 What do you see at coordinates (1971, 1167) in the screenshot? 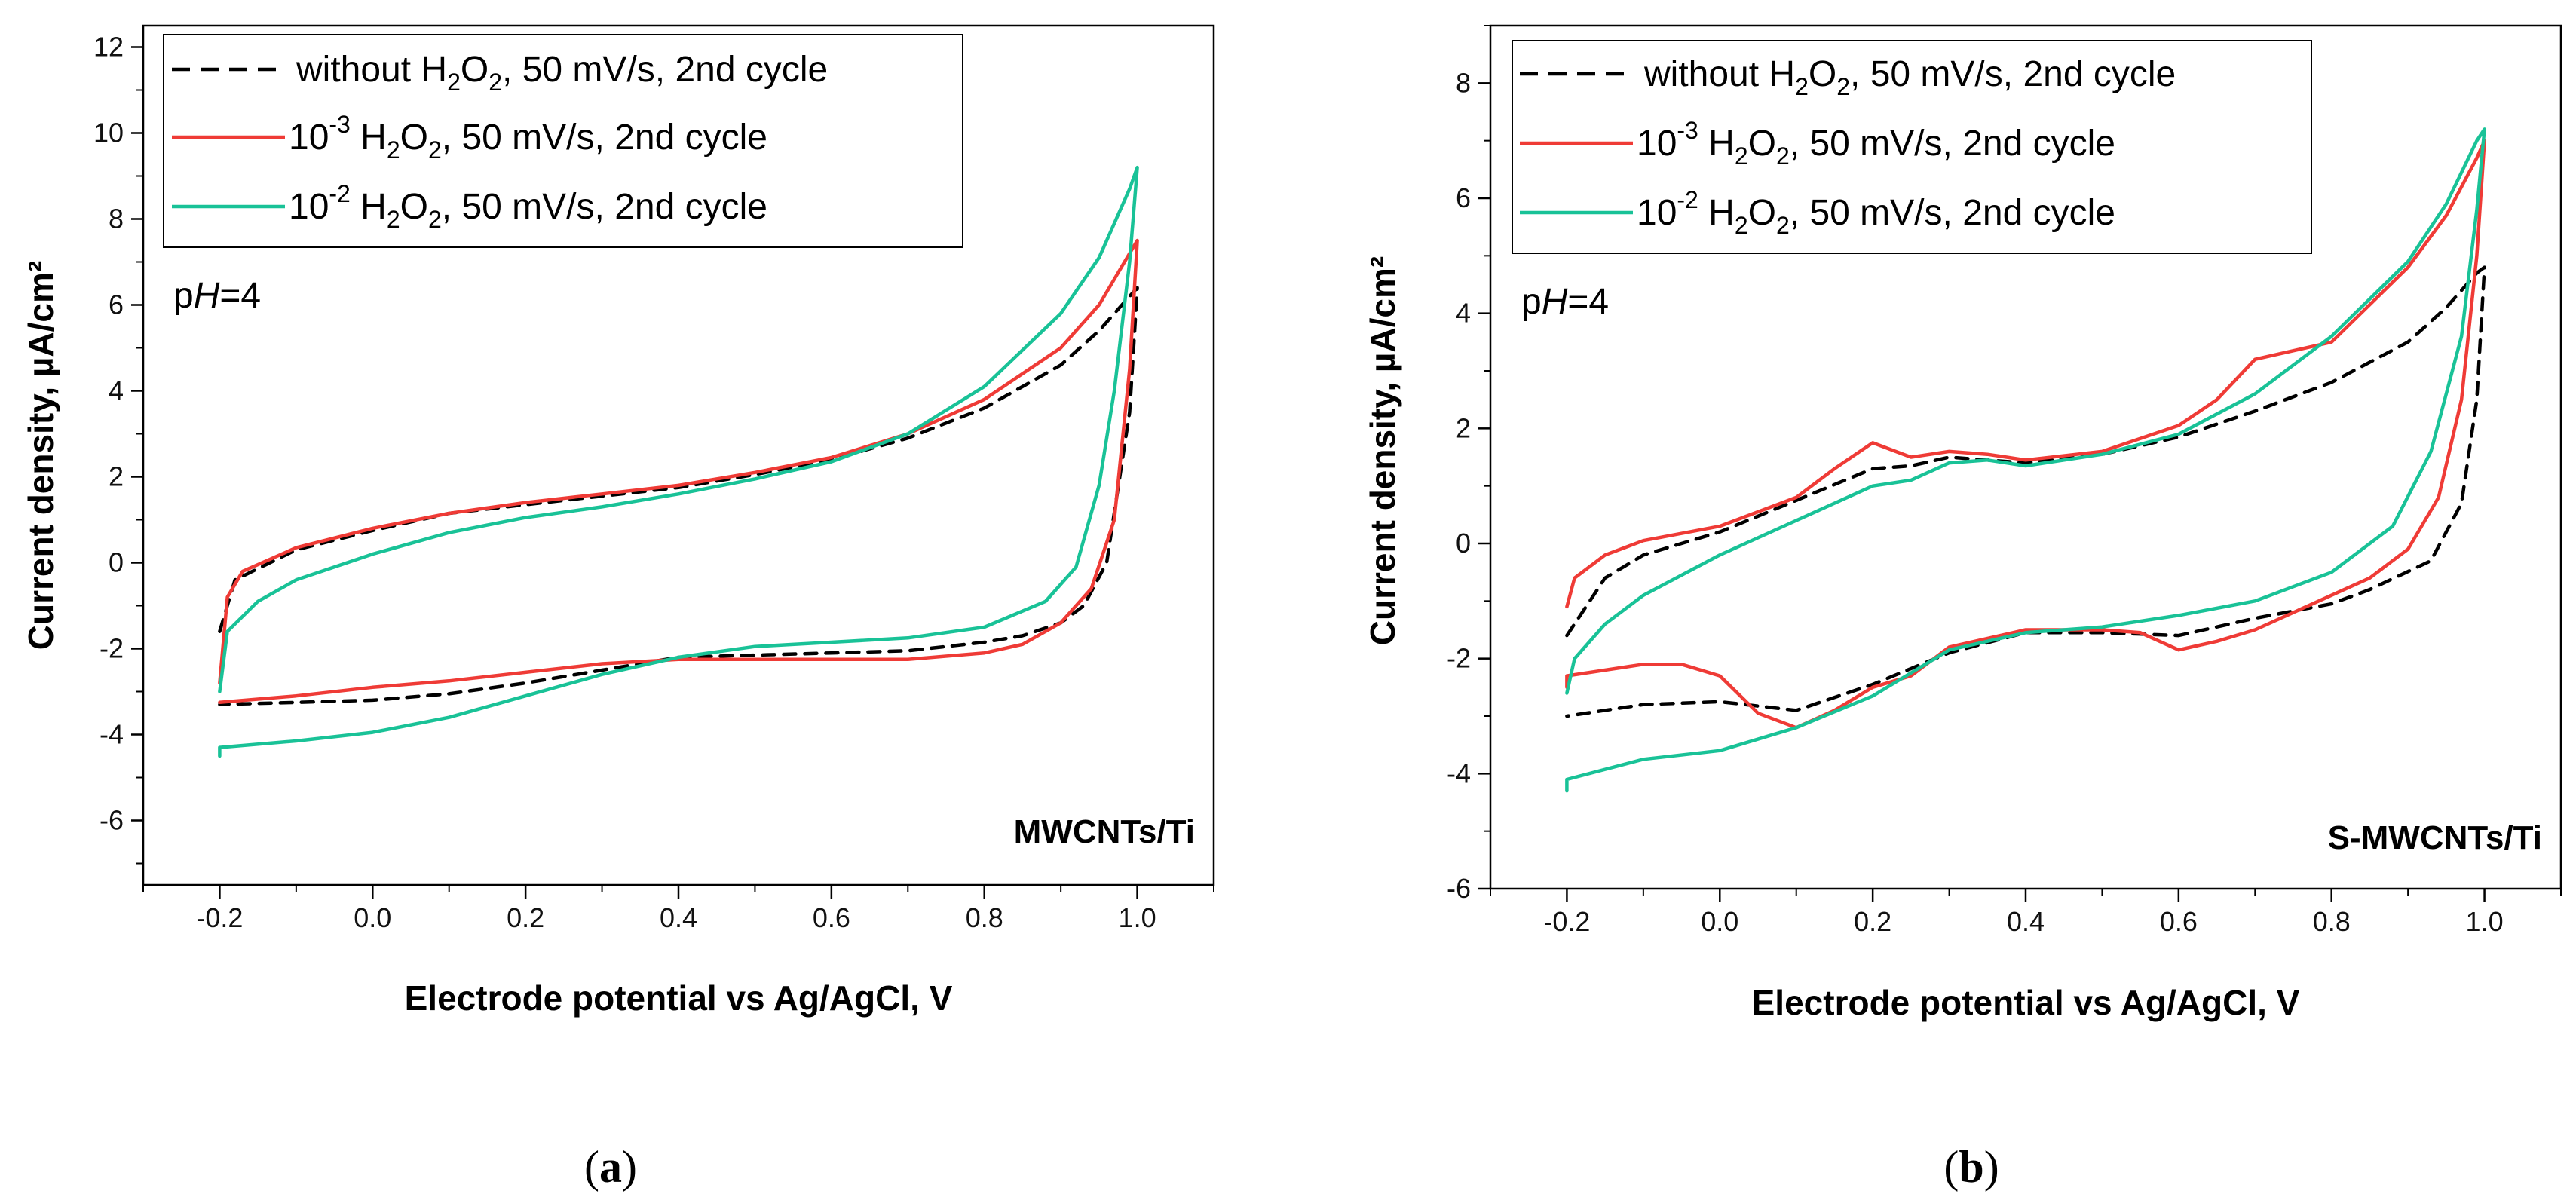
I see `panel-label-b: (b)` at bounding box center [1971, 1167].